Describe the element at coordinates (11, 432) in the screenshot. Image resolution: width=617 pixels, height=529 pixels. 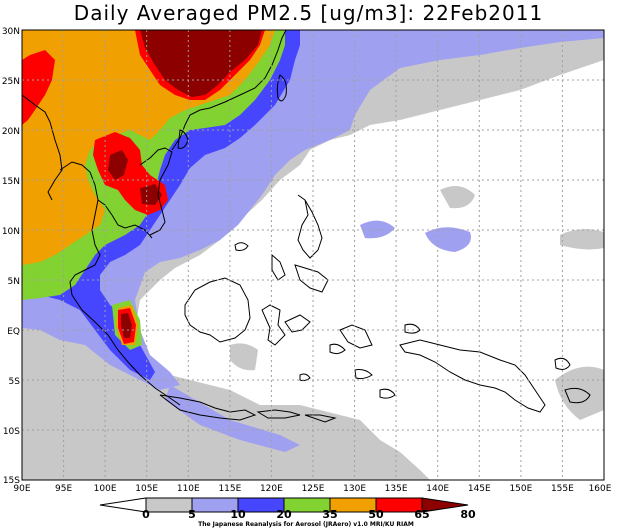
I see `lat-label: 10S` at that location.